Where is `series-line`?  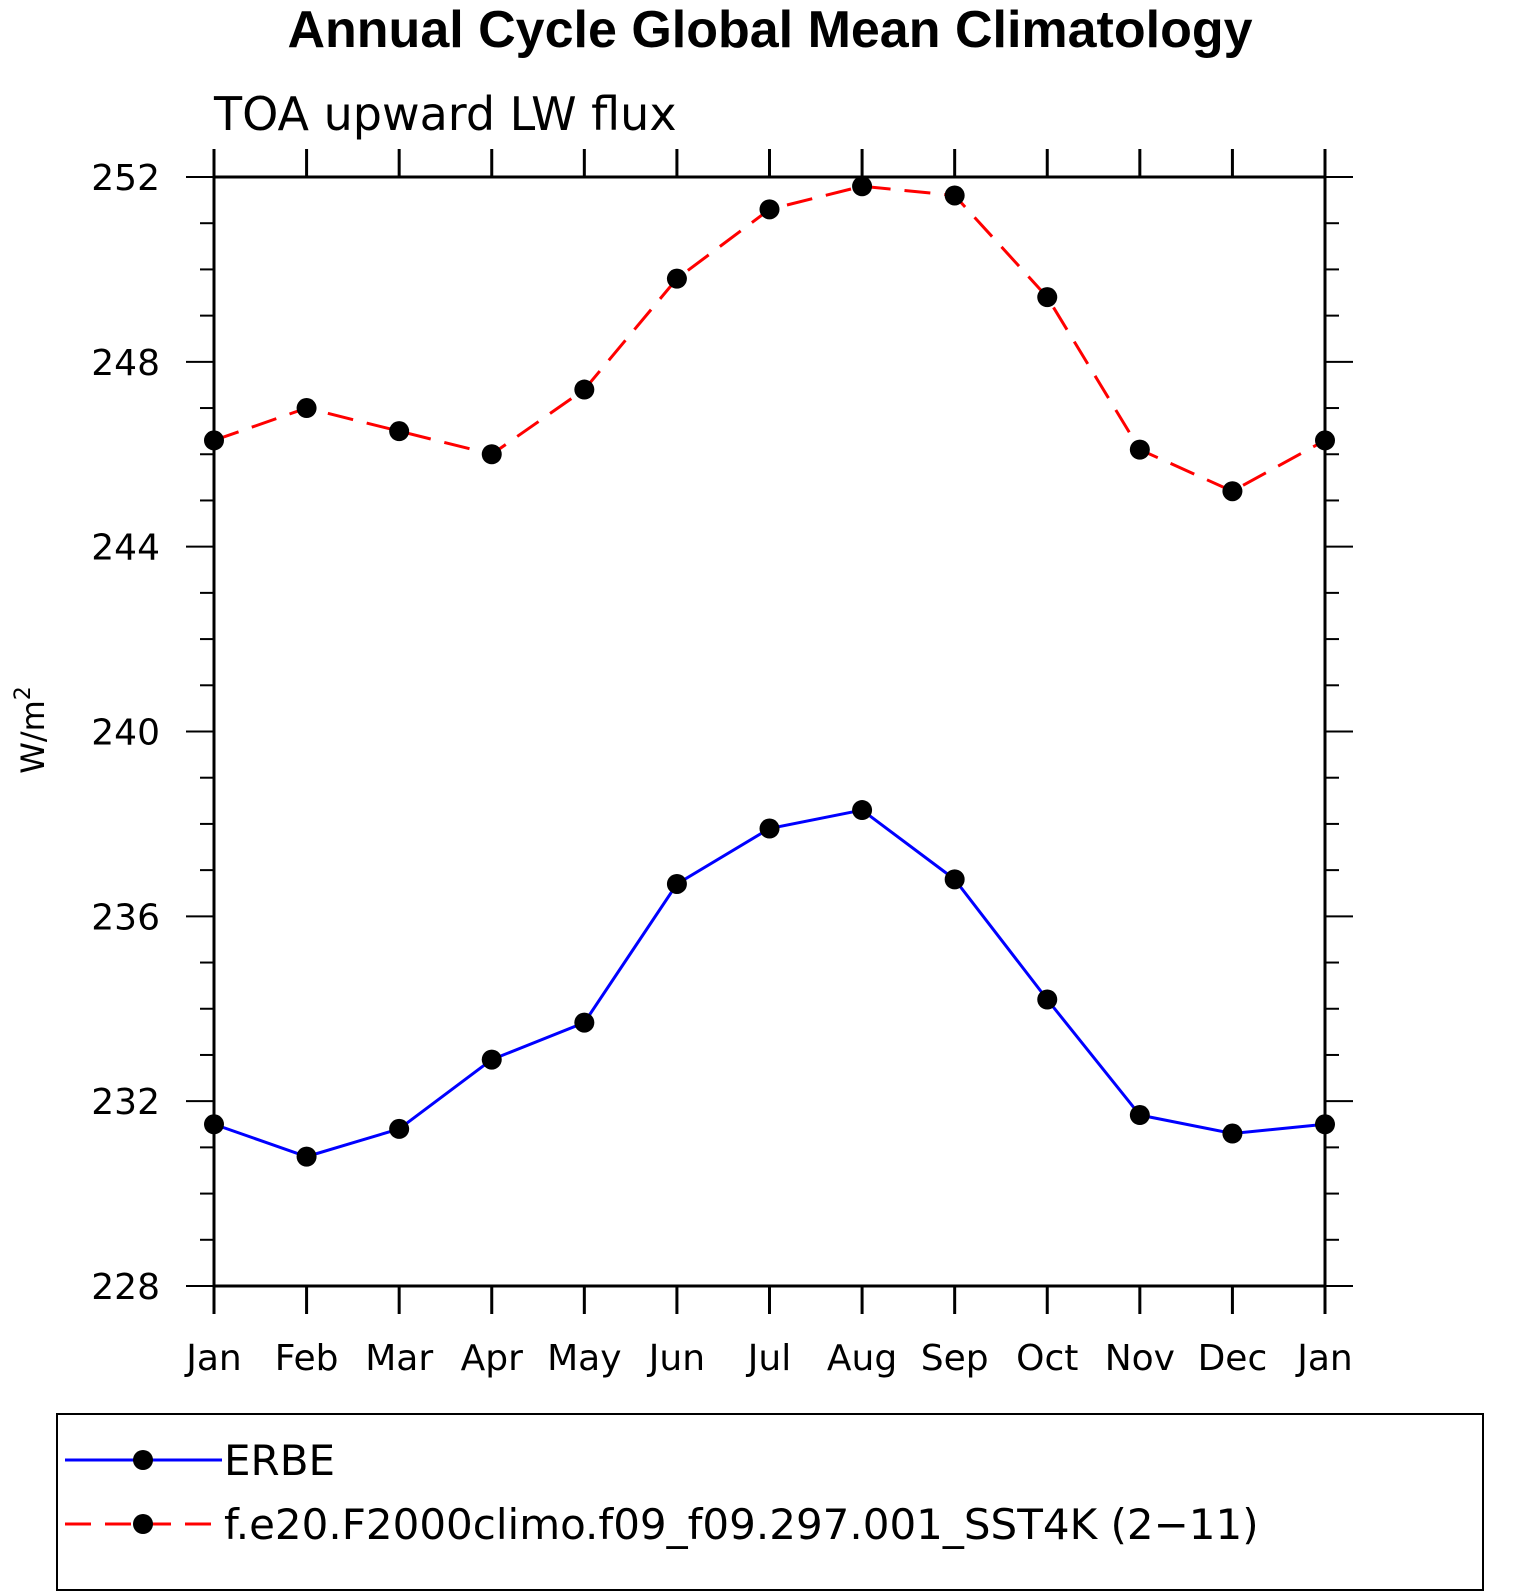 series-line is located at coordinates (769, 338).